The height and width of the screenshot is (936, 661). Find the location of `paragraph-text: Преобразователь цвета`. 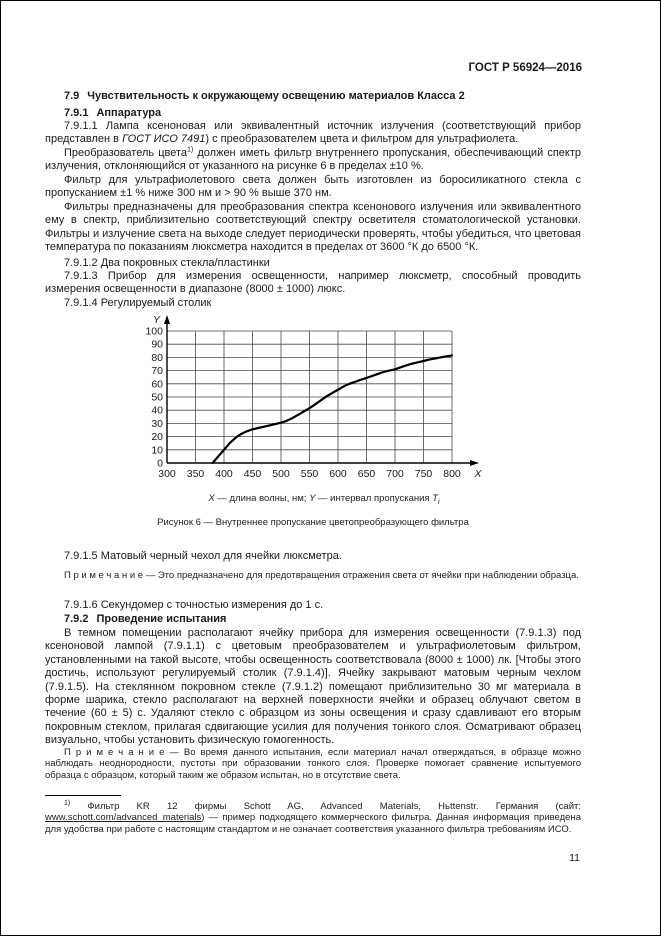

paragraph-text: Преобразователь цвета is located at coordinates (126, 153).